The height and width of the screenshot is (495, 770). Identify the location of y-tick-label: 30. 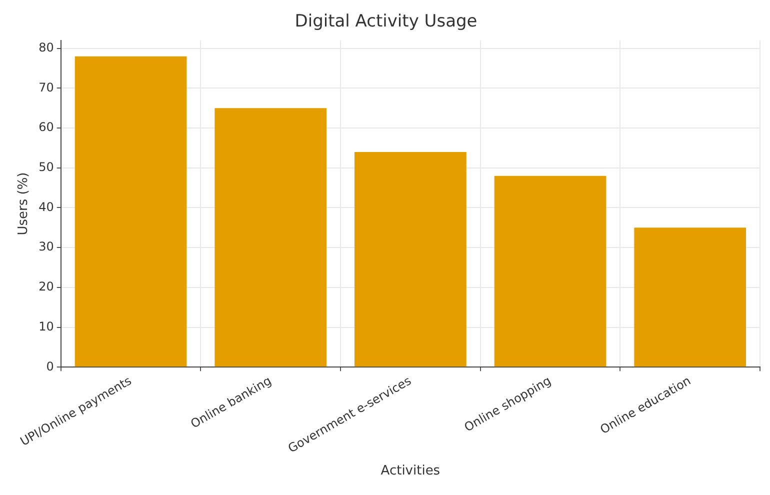
(46, 247).